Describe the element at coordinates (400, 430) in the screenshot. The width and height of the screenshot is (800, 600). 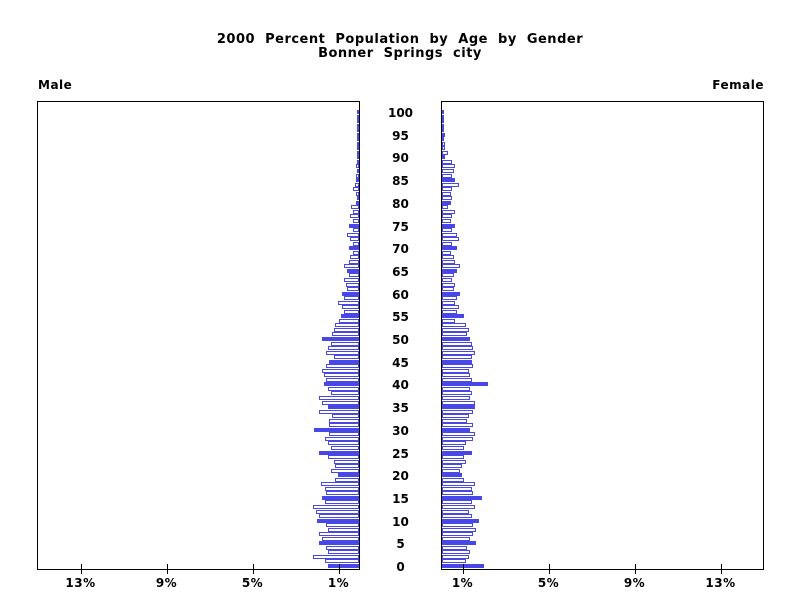
I see `age-tick-label-30: 30` at that location.